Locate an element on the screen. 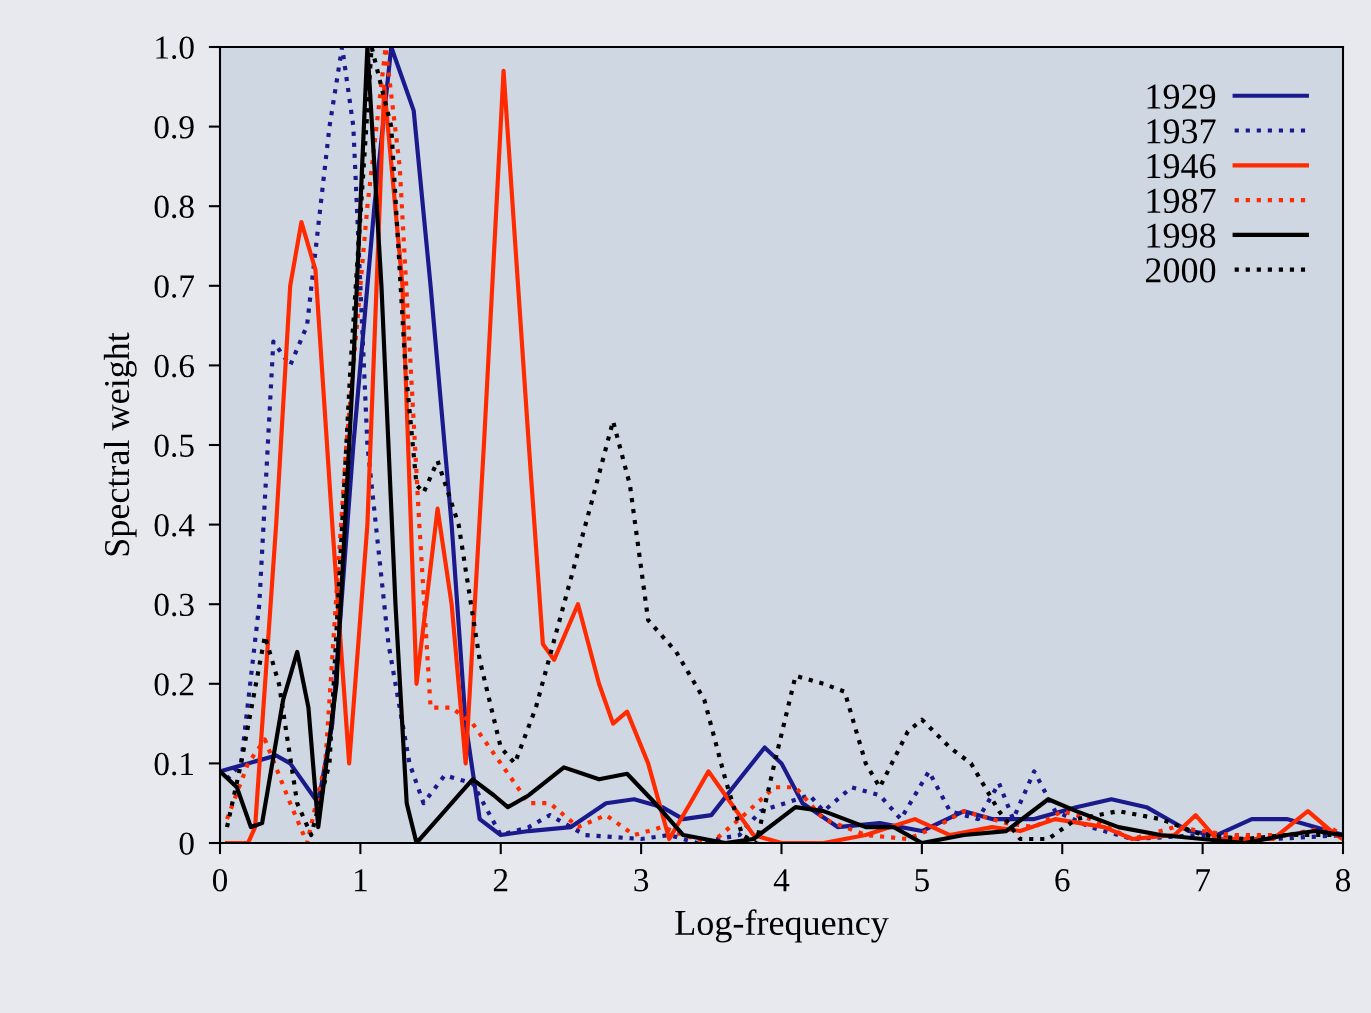  x-axis-title: Log-frequency is located at coordinates (782, 926).